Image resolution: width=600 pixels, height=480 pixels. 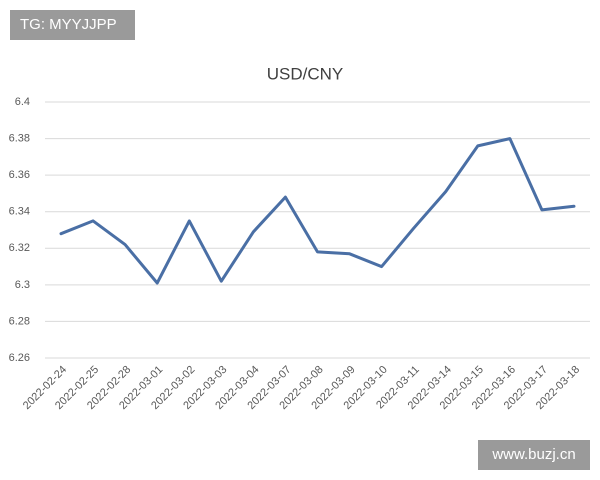 I want to click on watermark: TG: MYYJJPP, so click(x=68, y=24).